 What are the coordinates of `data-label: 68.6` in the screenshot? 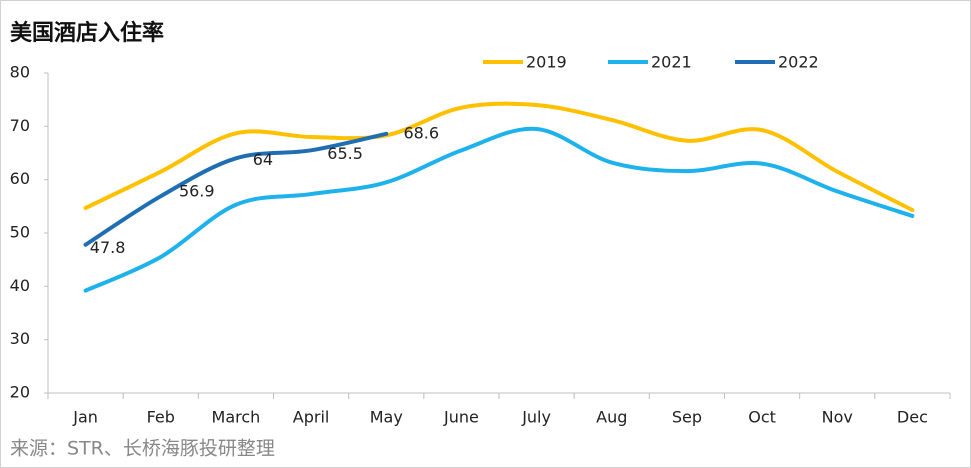 It's located at (421, 132).